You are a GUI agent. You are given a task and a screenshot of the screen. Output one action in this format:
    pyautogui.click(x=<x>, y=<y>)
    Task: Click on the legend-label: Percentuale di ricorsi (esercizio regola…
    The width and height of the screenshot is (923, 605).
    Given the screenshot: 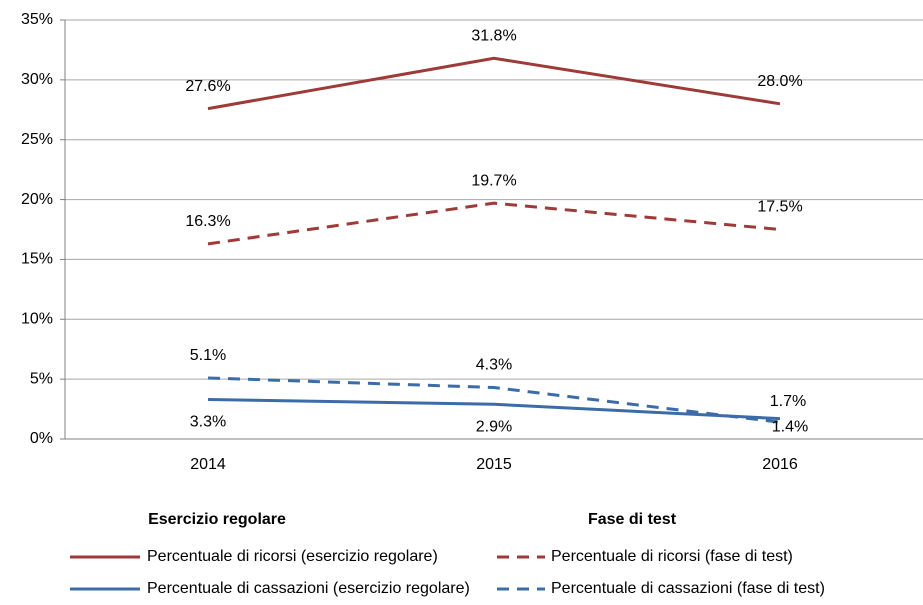 What is the action you would take?
    pyautogui.click(x=292, y=556)
    